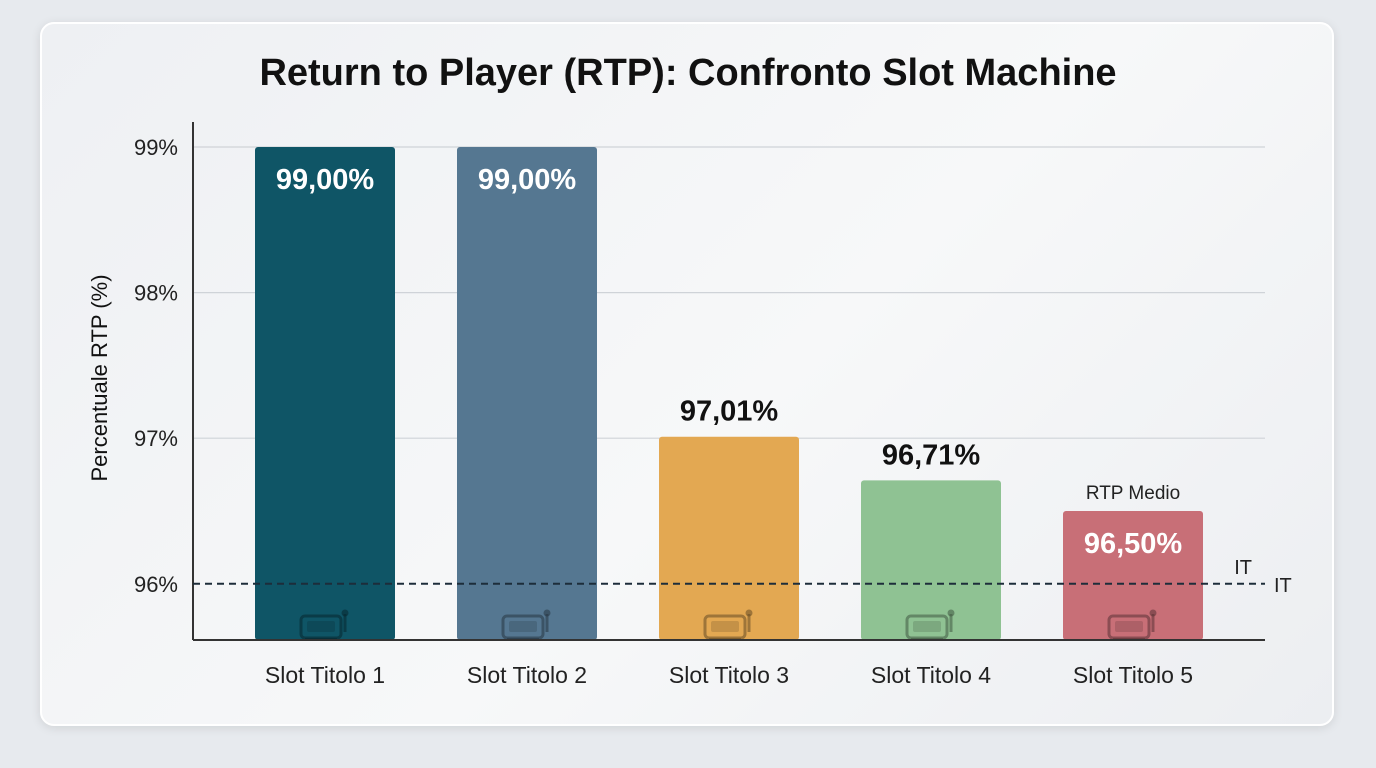 The width and height of the screenshot is (1376, 768). I want to click on y-axis-ticks: 96% 97% 98% 99%, so click(156, 366).